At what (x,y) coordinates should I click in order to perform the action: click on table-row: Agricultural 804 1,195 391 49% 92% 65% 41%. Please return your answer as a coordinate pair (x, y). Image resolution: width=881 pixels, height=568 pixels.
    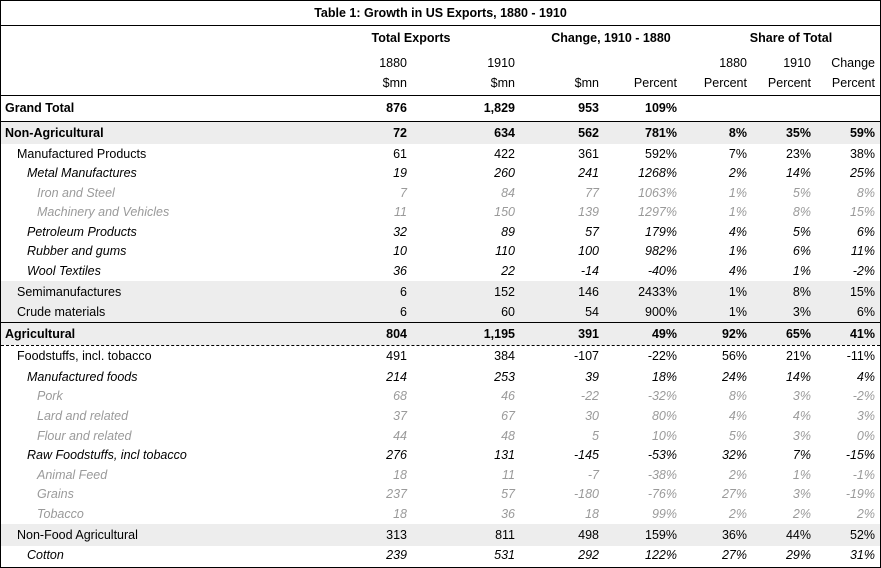
    Looking at the image, I should click on (440, 333).